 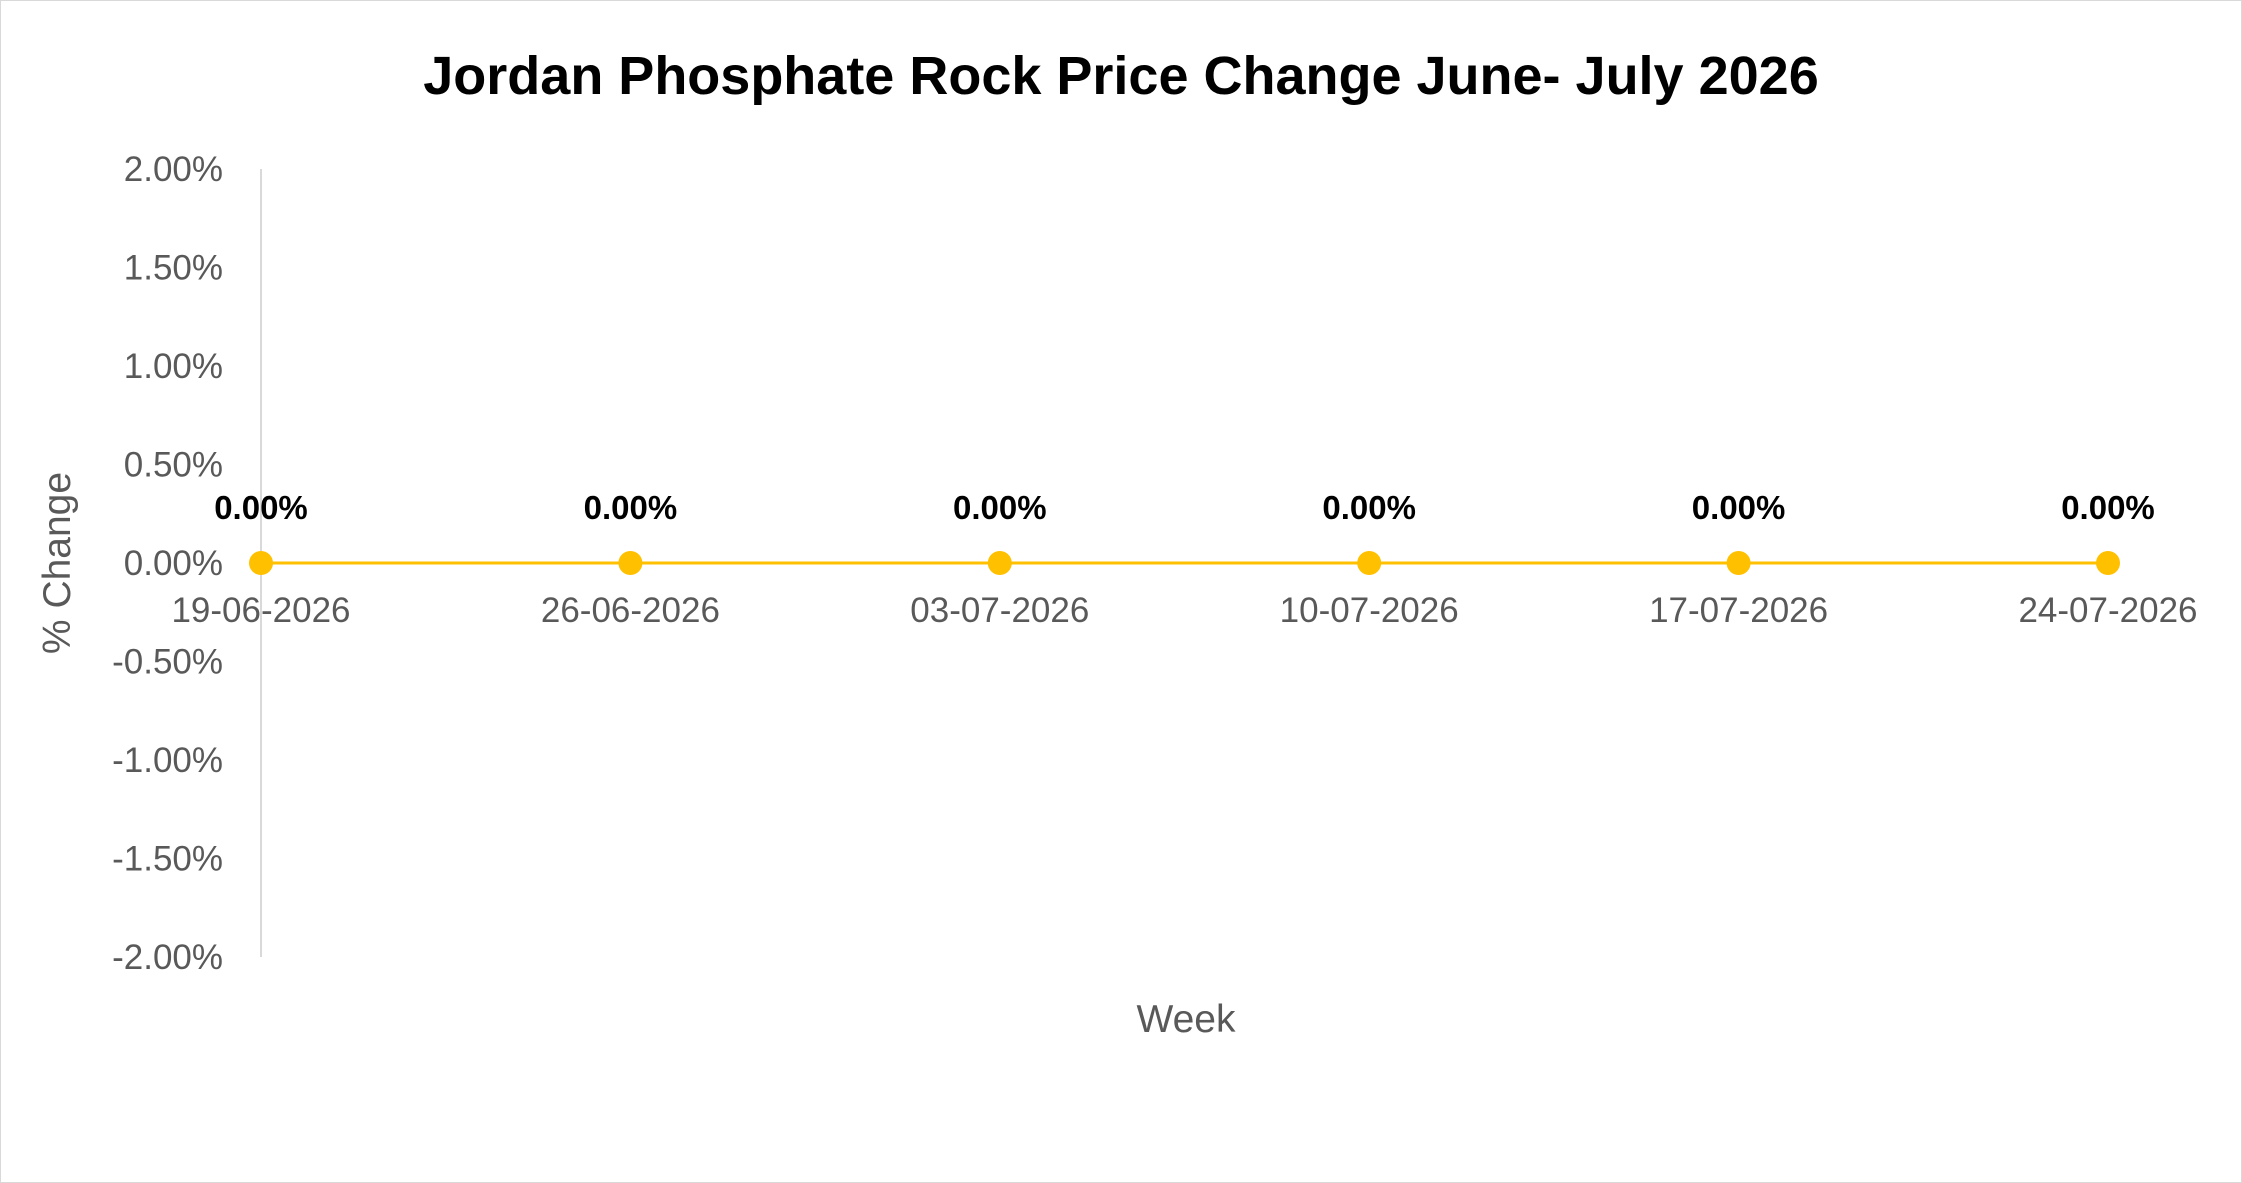 What do you see at coordinates (167, 957) in the screenshot?
I see `y-tick-label: -2.00%` at bounding box center [167, 957].